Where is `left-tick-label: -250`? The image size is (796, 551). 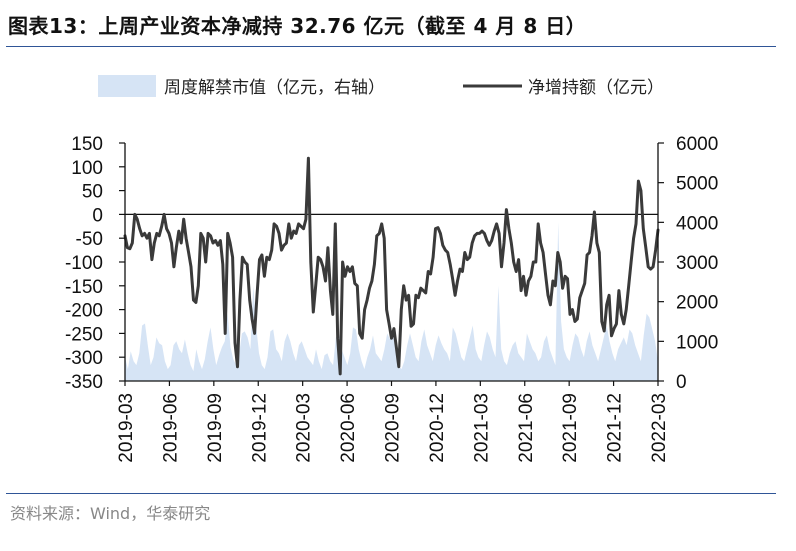 left-tick-label: -250 is located at coordinates (84, 334).